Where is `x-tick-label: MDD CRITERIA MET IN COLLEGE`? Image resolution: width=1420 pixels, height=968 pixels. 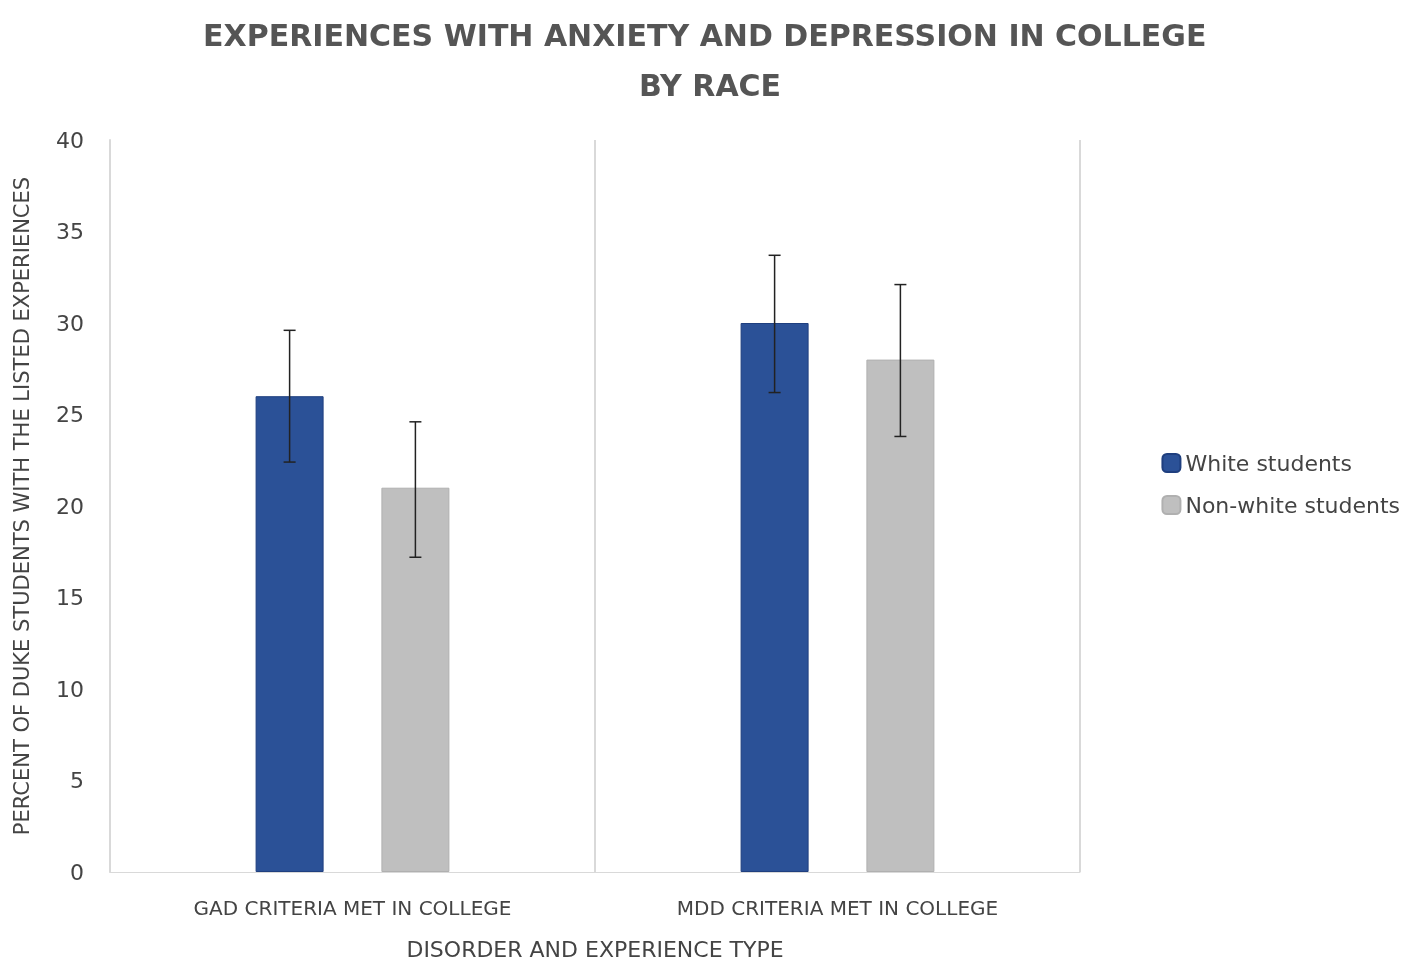 x-tick-label: MDD CRITERIA MET IN COLLEGE is located at coordinates (837, 908).